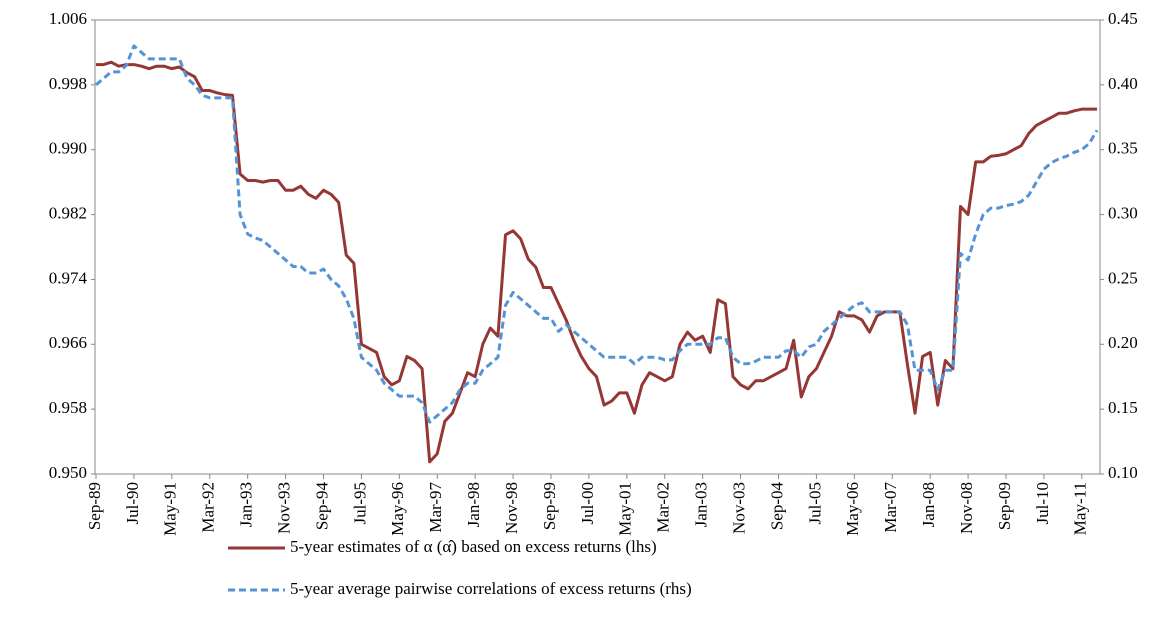 This screenshot has height=626, width=1167. I want to click on y2-tick-label: 0.25, so click(1123, 277).